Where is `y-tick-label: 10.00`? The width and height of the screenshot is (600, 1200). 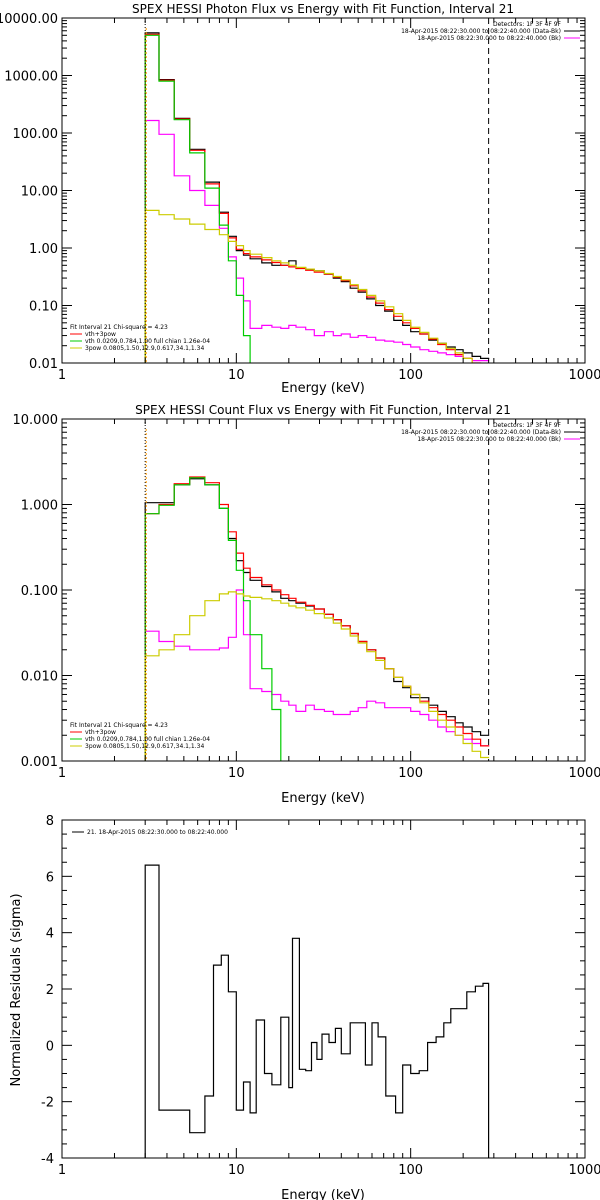 y-tick-label: 10.00 is located at coordinates (39, 192).